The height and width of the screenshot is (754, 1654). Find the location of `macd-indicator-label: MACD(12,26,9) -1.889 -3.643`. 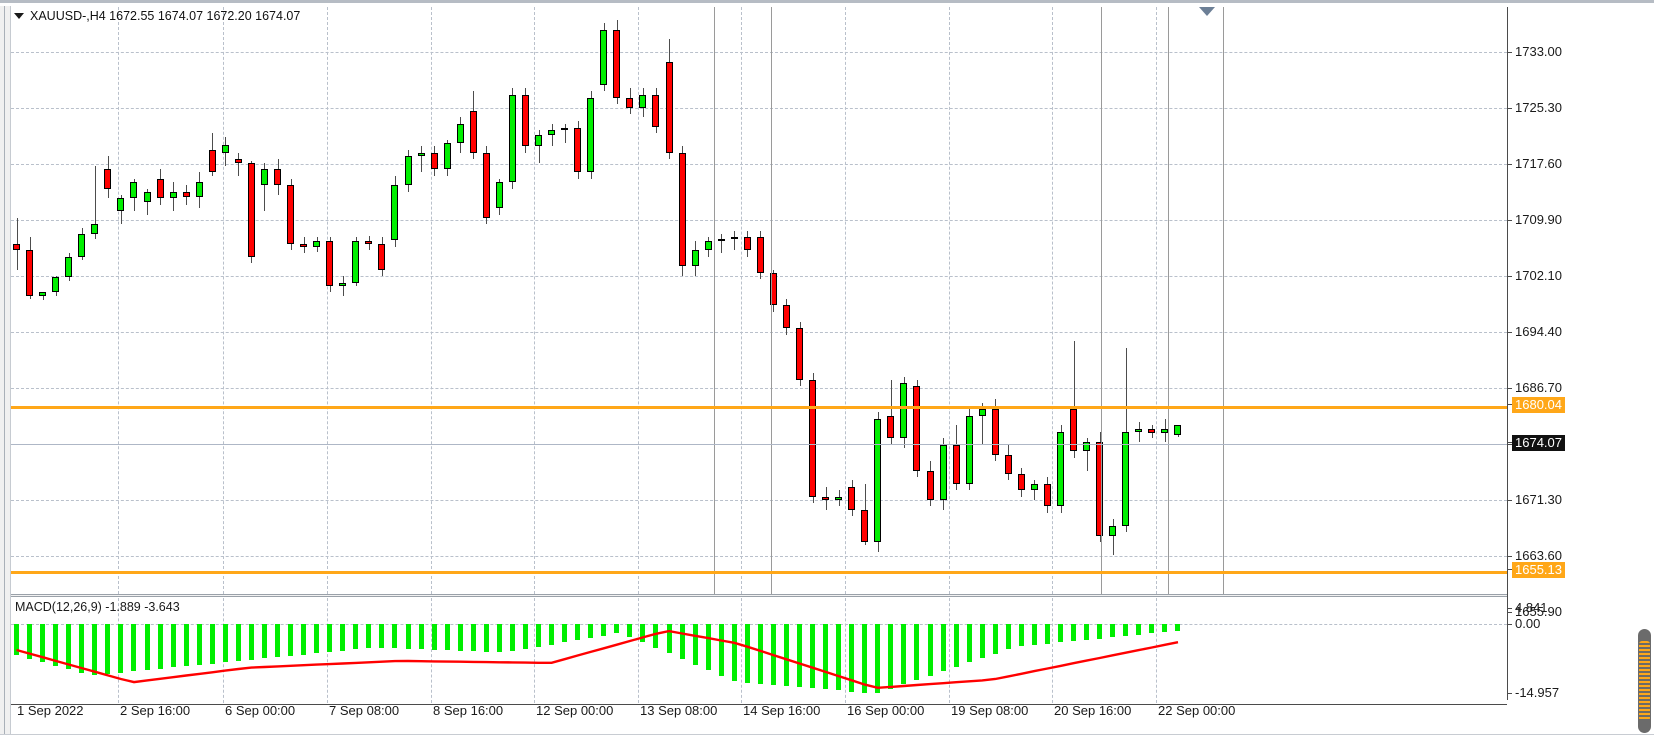

macd-indicator-label: MACD(12,26,9) -1.889 -3.643 is located at coordinates (97, 607).